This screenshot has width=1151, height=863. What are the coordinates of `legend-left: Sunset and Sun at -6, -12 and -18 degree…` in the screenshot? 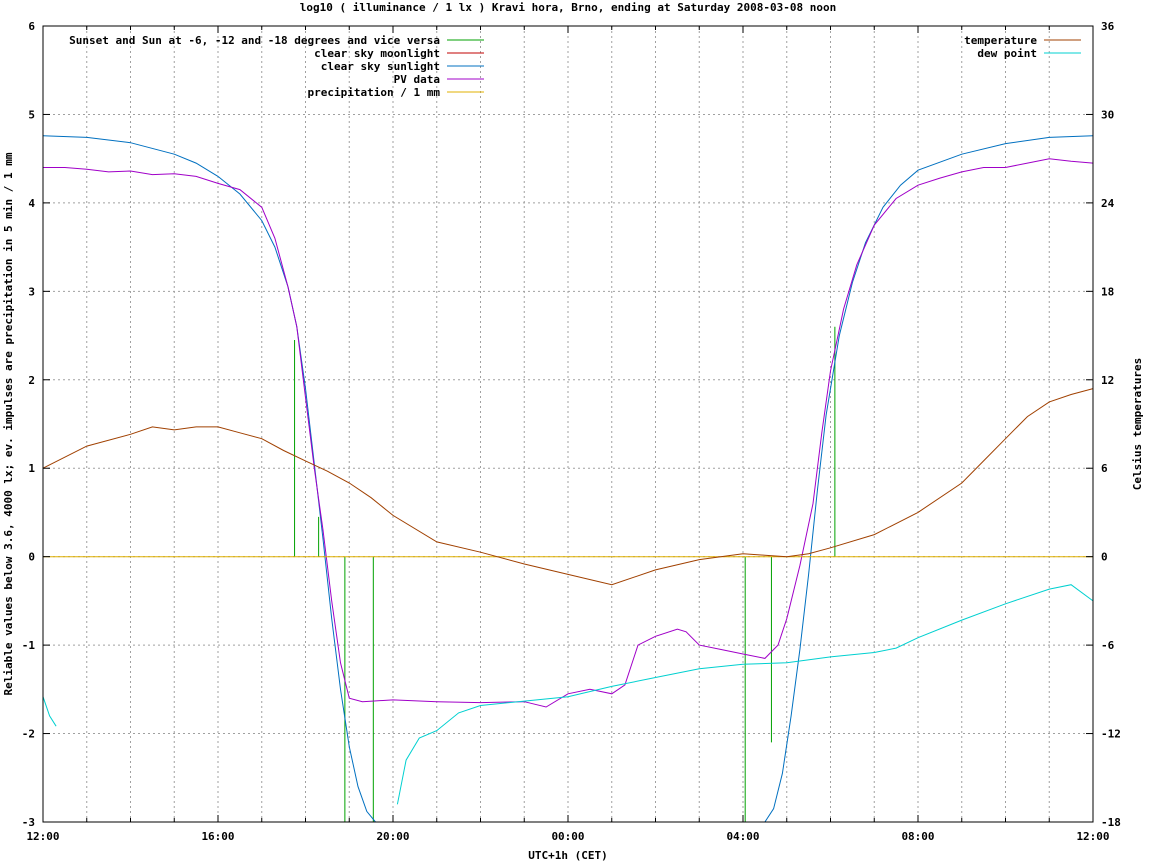 It's located at (276, 66).